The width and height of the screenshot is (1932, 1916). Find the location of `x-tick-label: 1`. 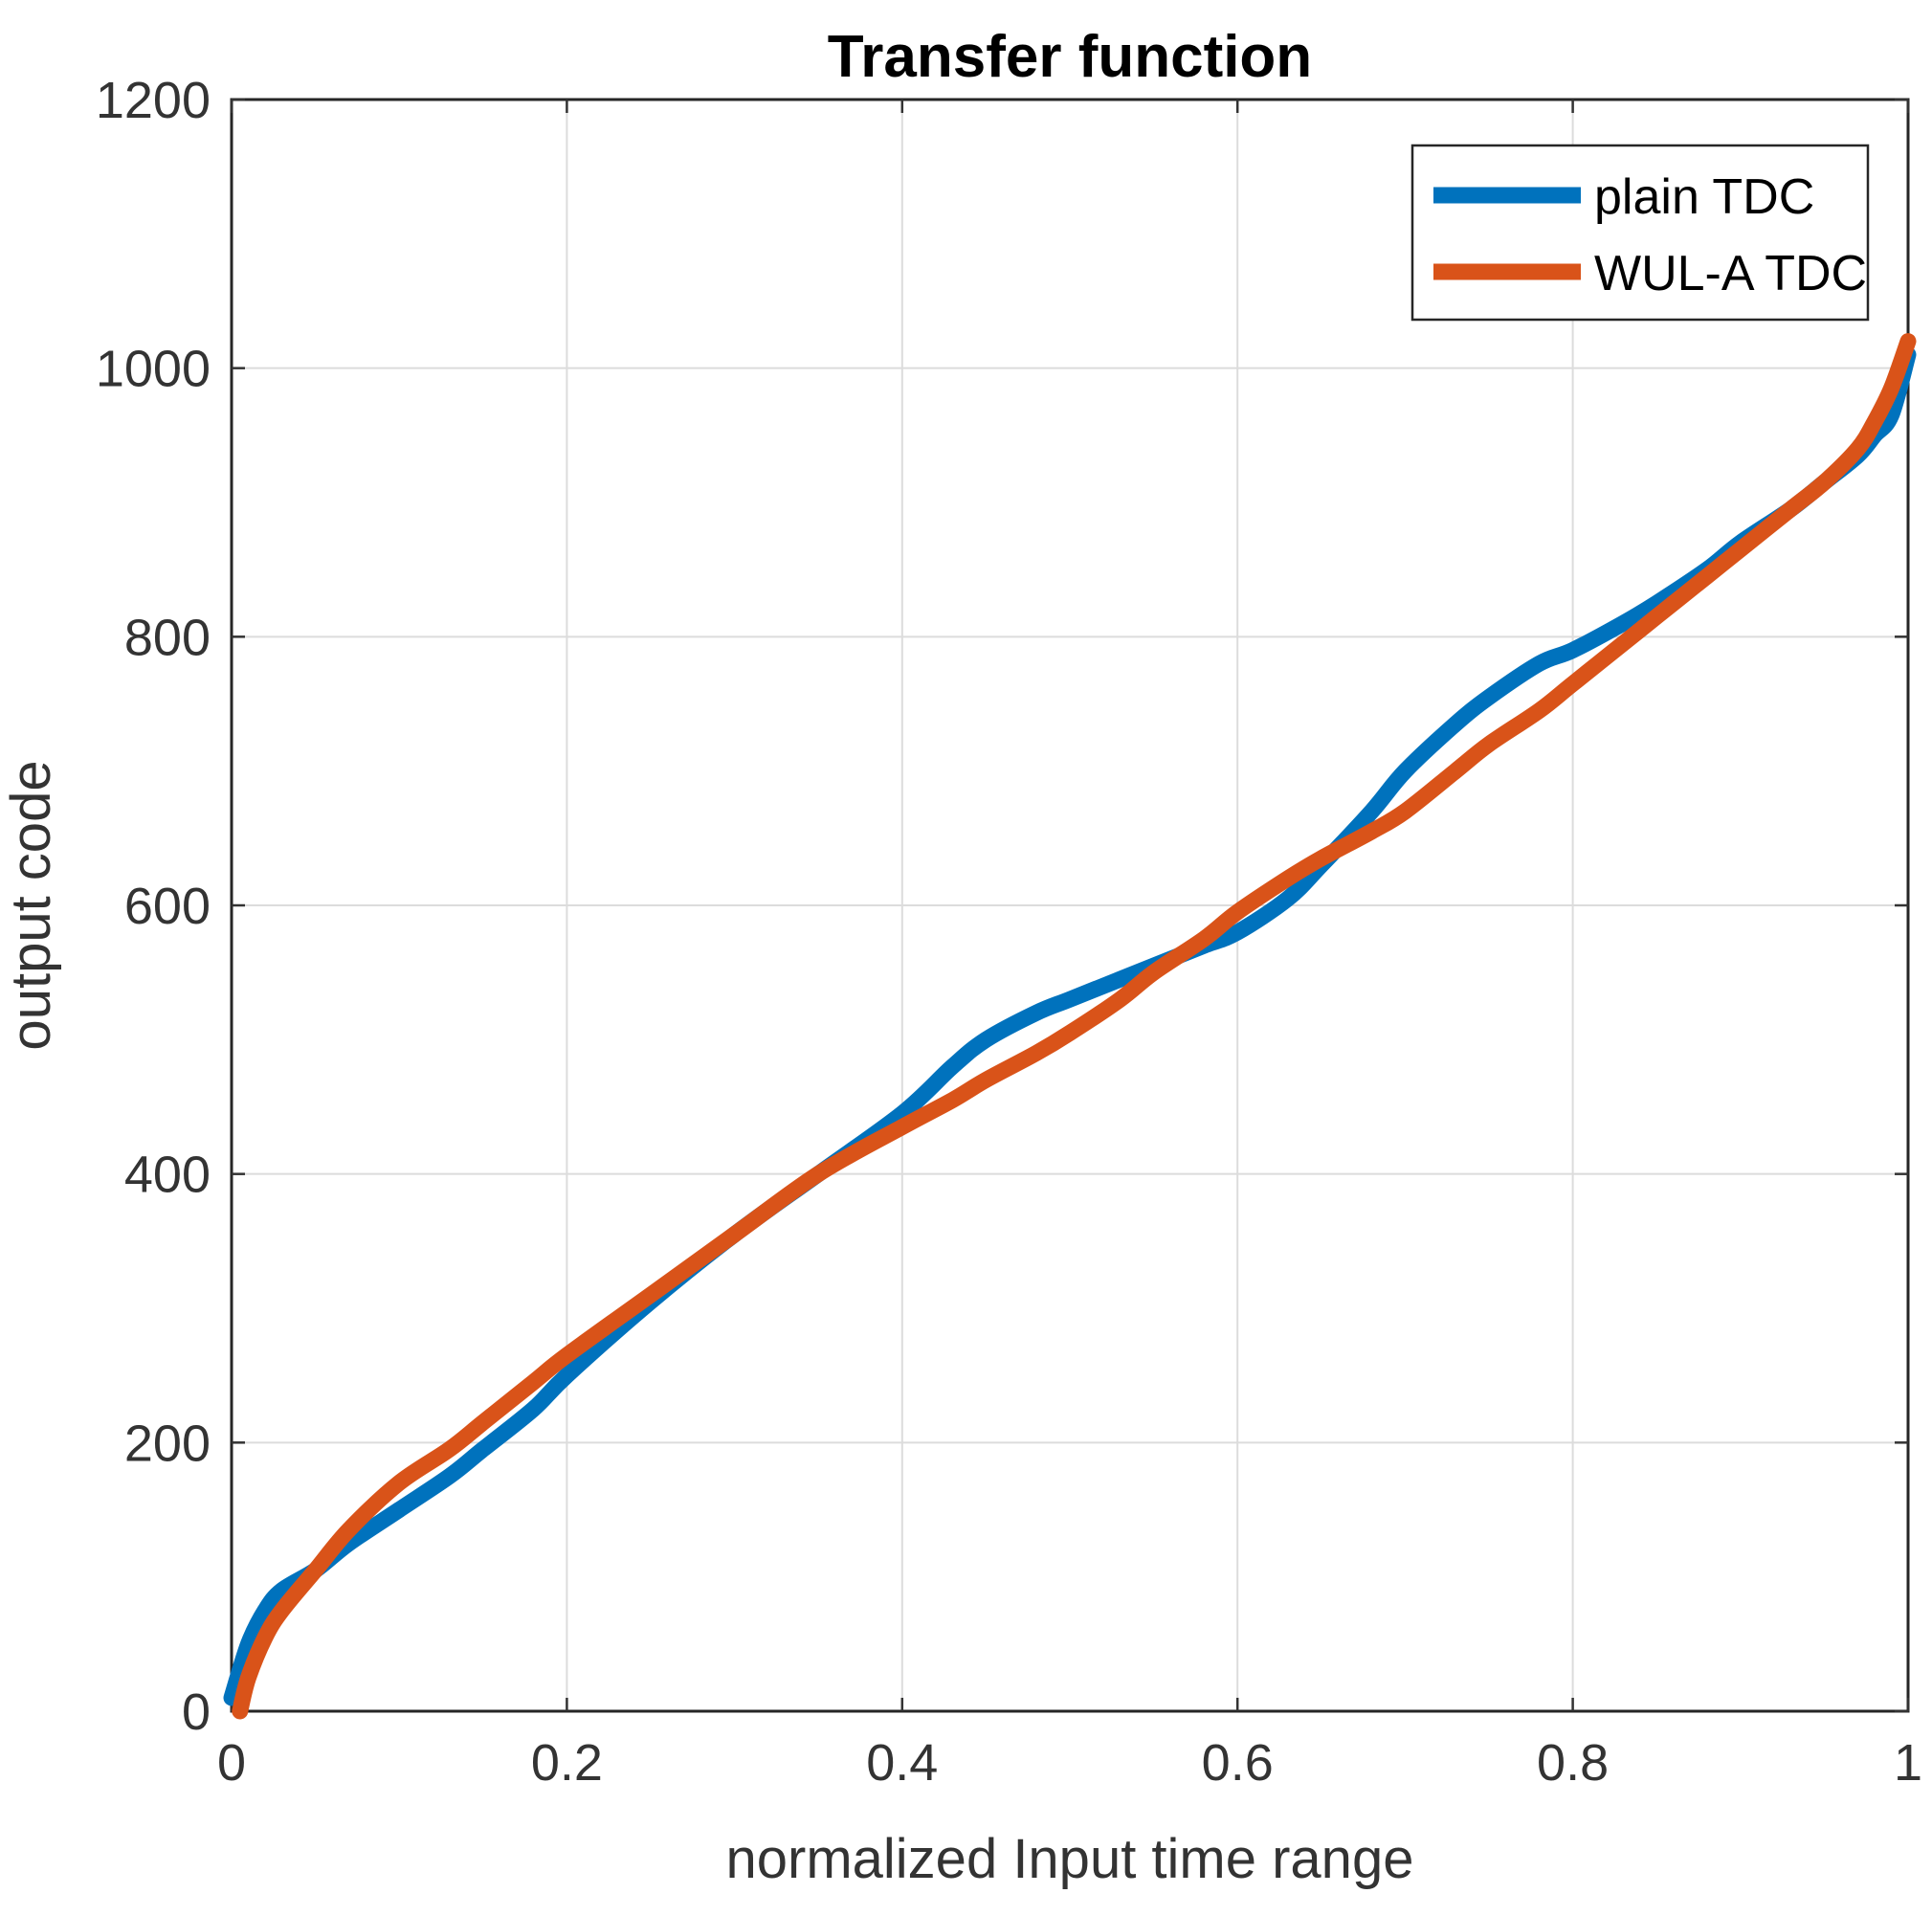

x-tick-label: 1 is located at coordinates (1908, 1763).